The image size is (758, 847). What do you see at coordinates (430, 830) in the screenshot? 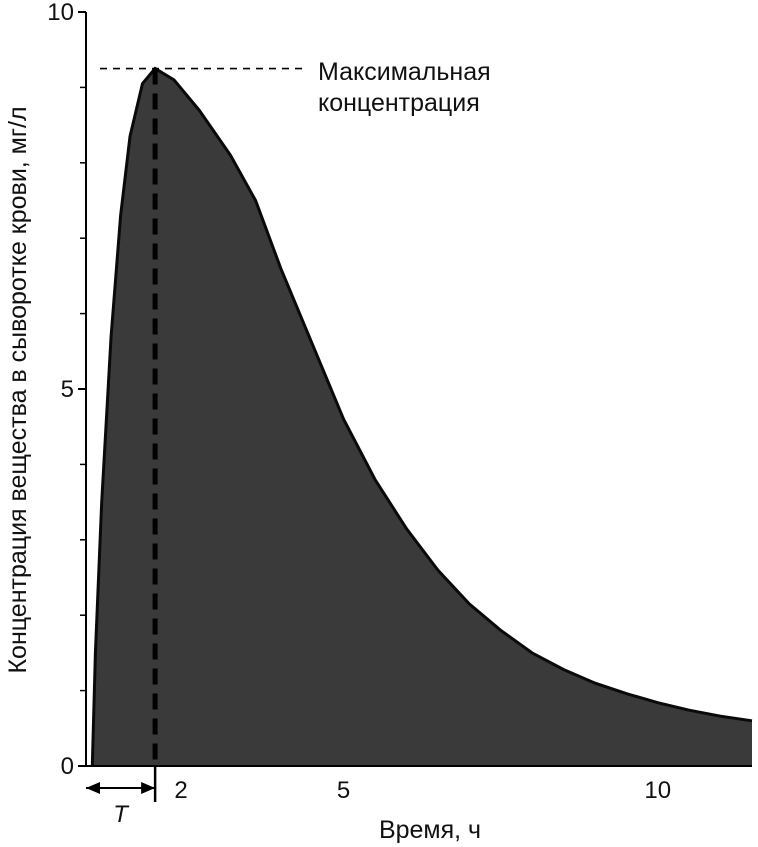
I see `x-axis-title: Время, ч` at bounding box center [430, 830].